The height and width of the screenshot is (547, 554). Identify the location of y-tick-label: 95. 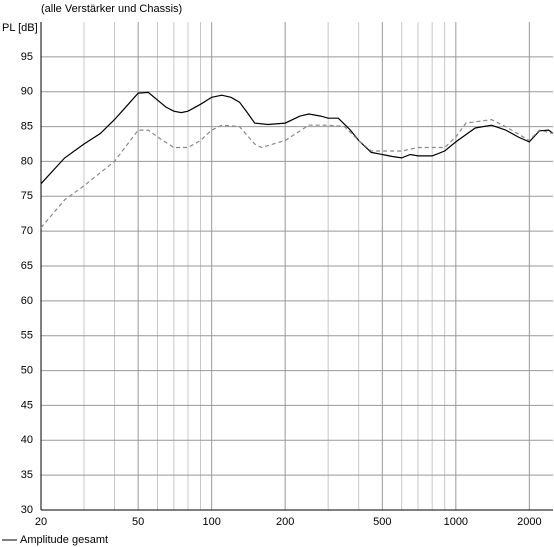
(27, 57).